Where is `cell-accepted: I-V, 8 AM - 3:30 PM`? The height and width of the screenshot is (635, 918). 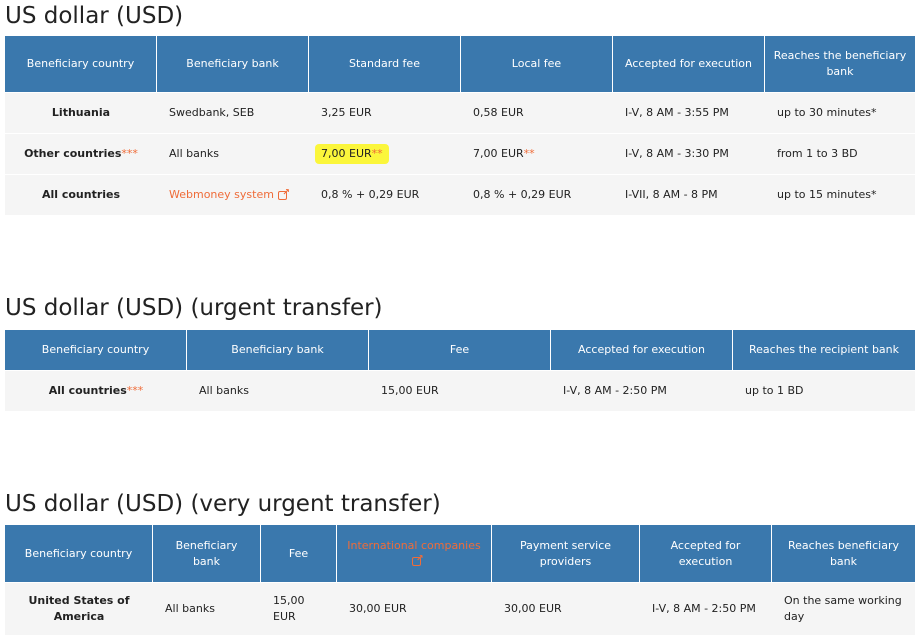 cell-accepted: I-V, 8 AM - 3:30 PM is located at coordinates (677, 153).